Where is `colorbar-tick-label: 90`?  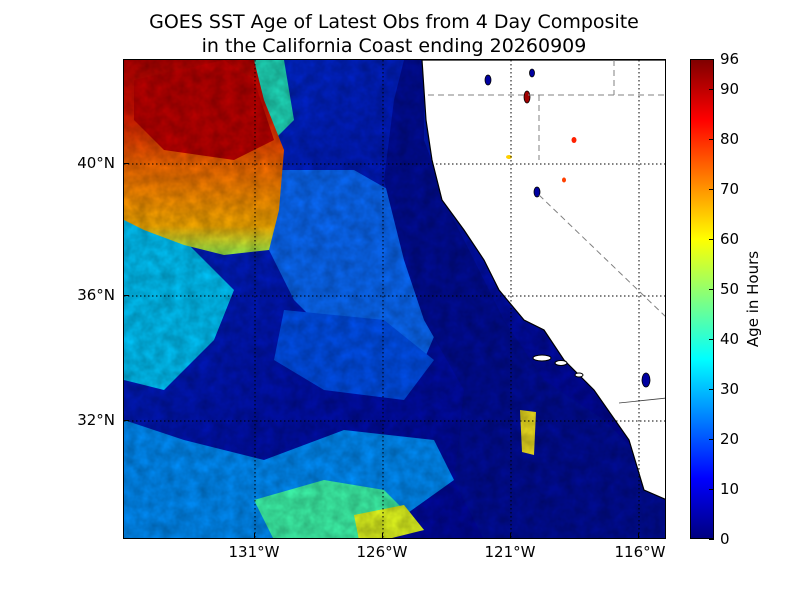
colorbar-tick-label: 90 is located at coordinates (730, 89).